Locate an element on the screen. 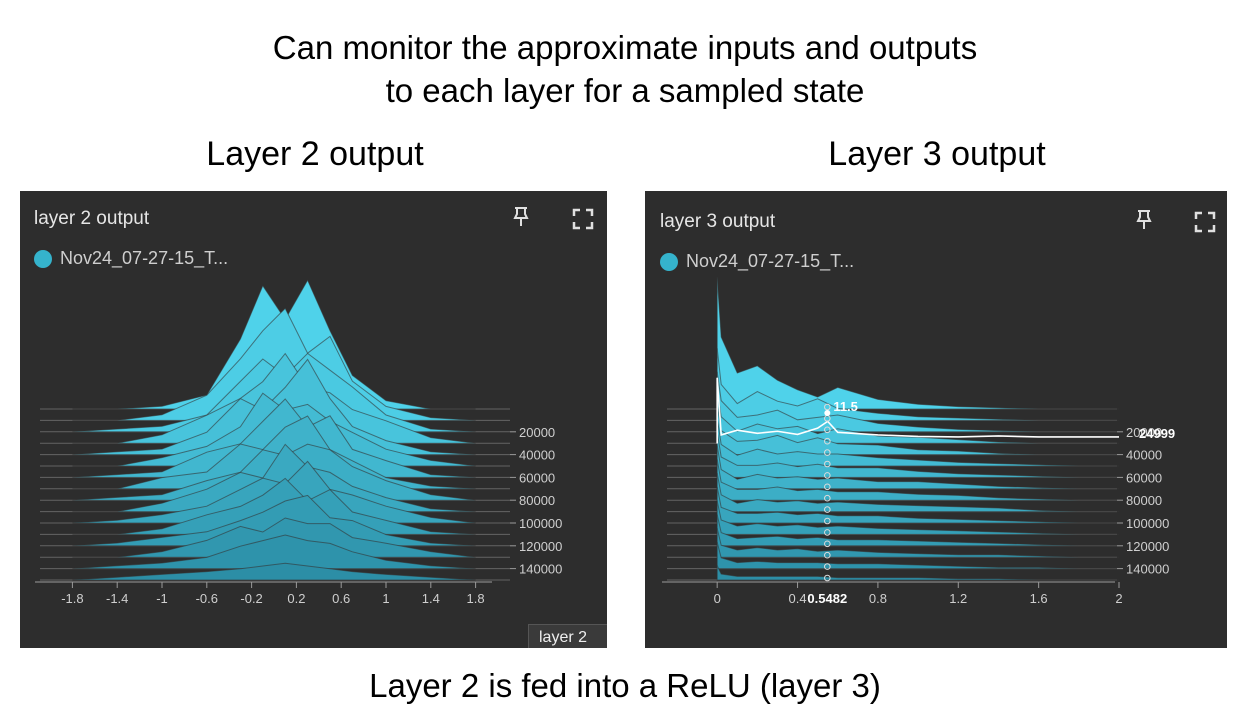  slide-caption: Layer 2 is fed into a ReLU (layer 3) is located at coordinates (625, 685).